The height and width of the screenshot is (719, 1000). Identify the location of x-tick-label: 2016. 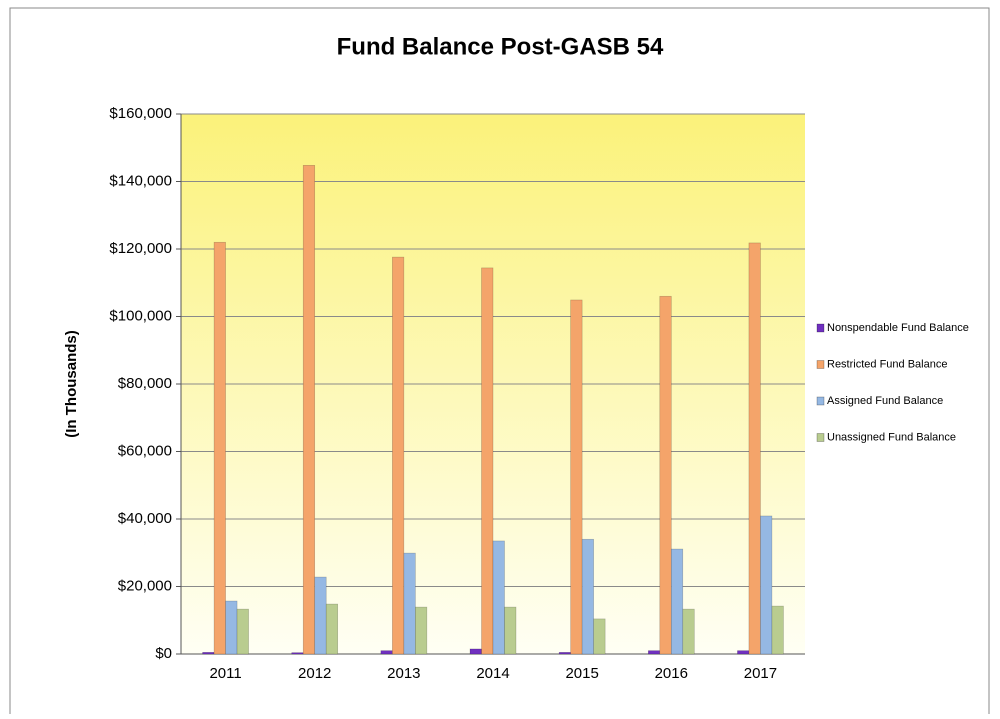
(671, 673).